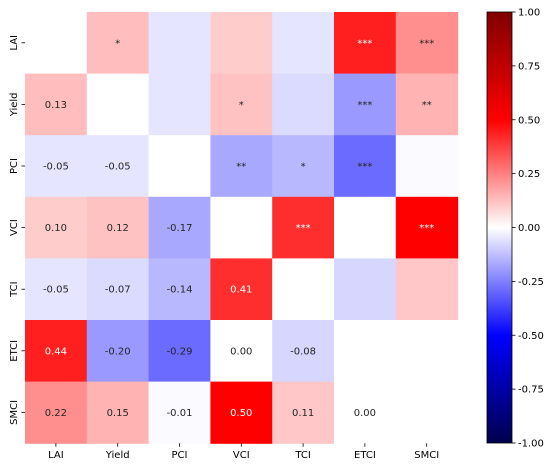 The height and width of the screenshot is (469, 550). I want to click on heatmap-cell-vci-pci, so click(179, 227).